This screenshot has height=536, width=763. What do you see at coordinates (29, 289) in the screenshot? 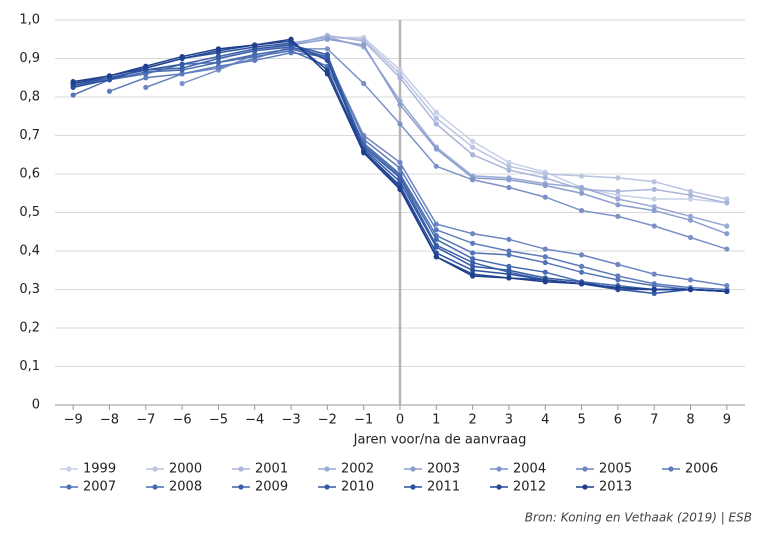
I see `y-tick-label: 0,3` at bounding box center [29, 289].